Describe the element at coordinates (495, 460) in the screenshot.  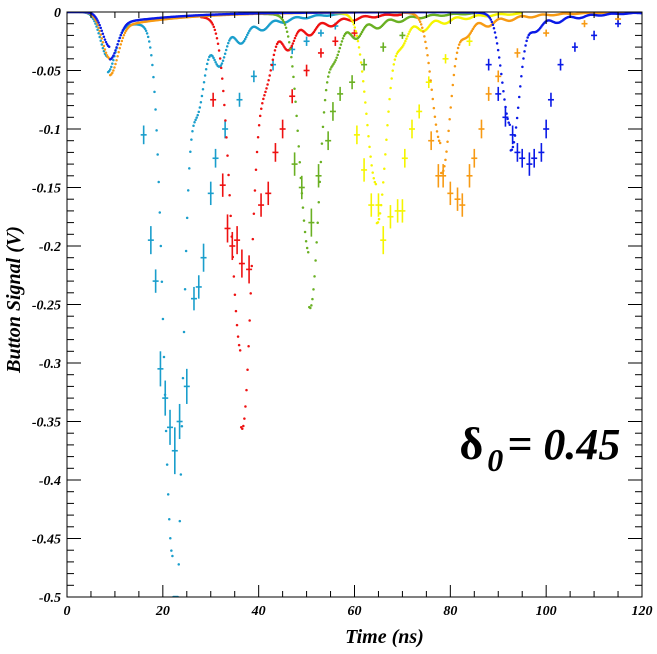
I see `delta-subscript: 0` at that location.